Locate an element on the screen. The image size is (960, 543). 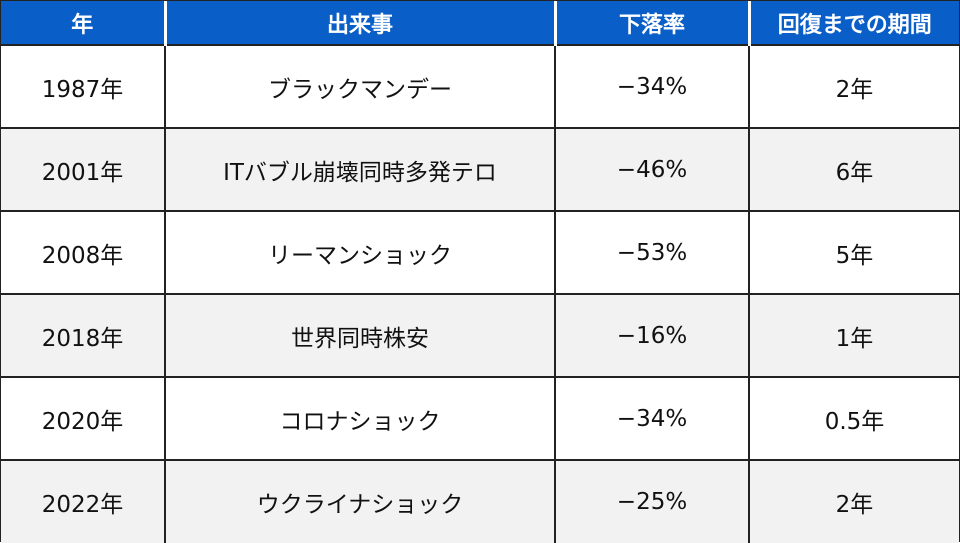
cell-decline-rate: −46% is located at coordinates (651, 169).